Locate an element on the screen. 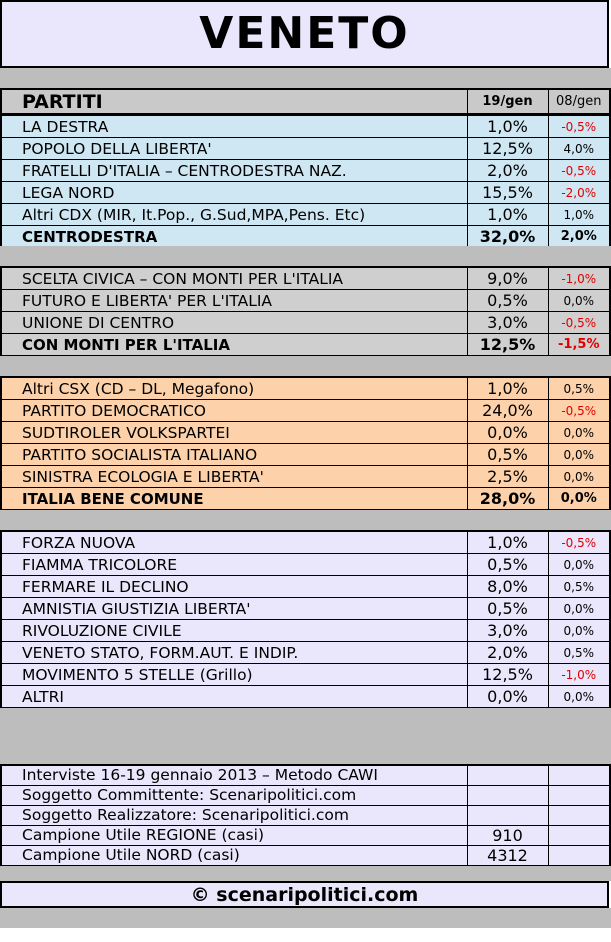  party-name: PARTITO SOCIALISTA ITALIANO is located at coordinates (234, 454).